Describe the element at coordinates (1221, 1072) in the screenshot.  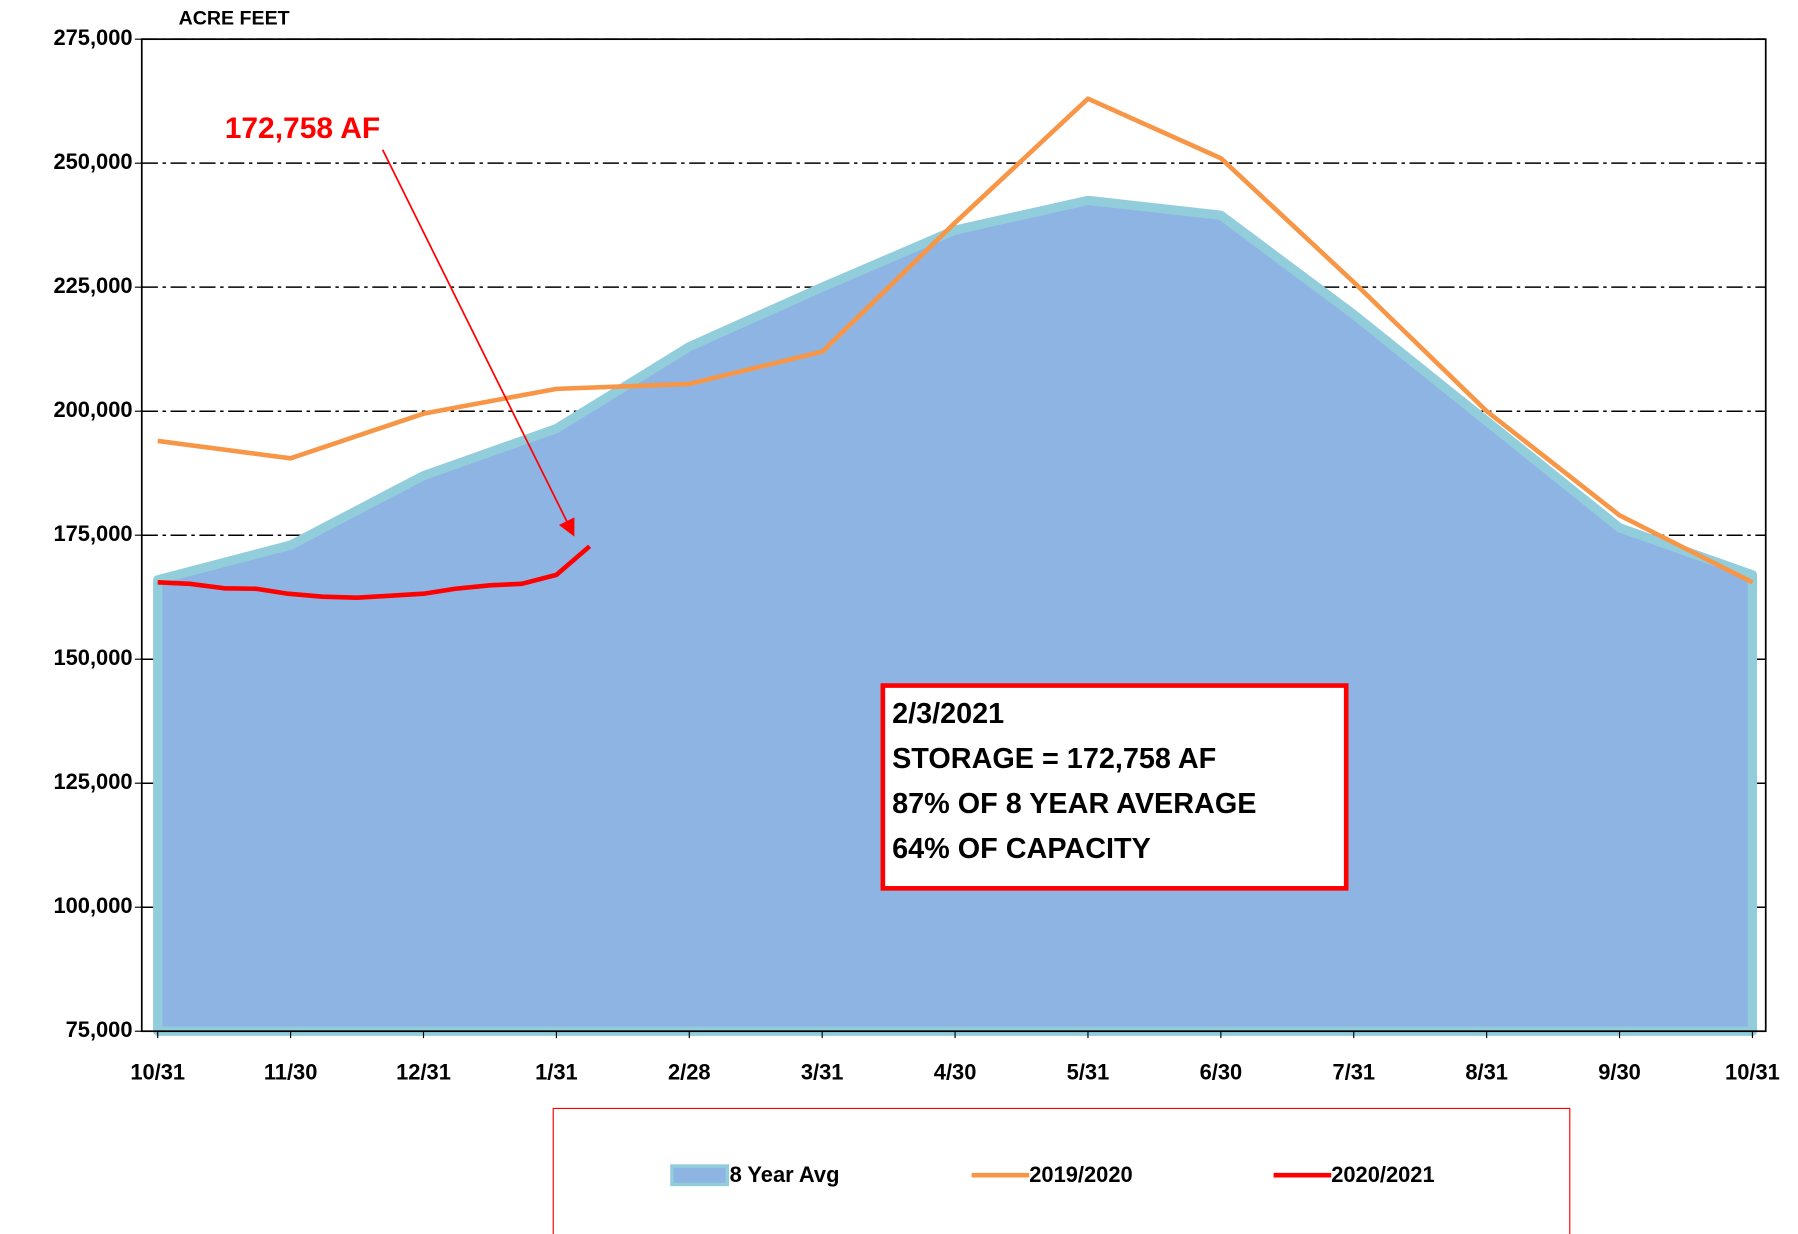
I see `x-tick-label: 6/30` at that location.